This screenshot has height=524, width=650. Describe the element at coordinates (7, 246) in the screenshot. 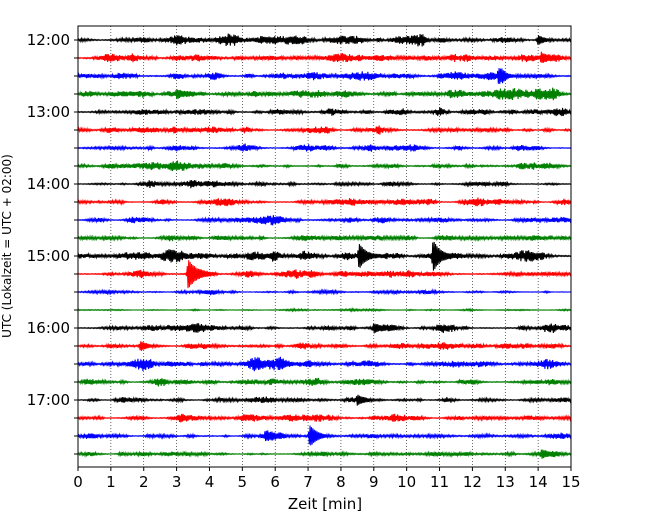

I see `y-axis-label: UTC (Lokalzeit = UTC + 02:00)` at that location.